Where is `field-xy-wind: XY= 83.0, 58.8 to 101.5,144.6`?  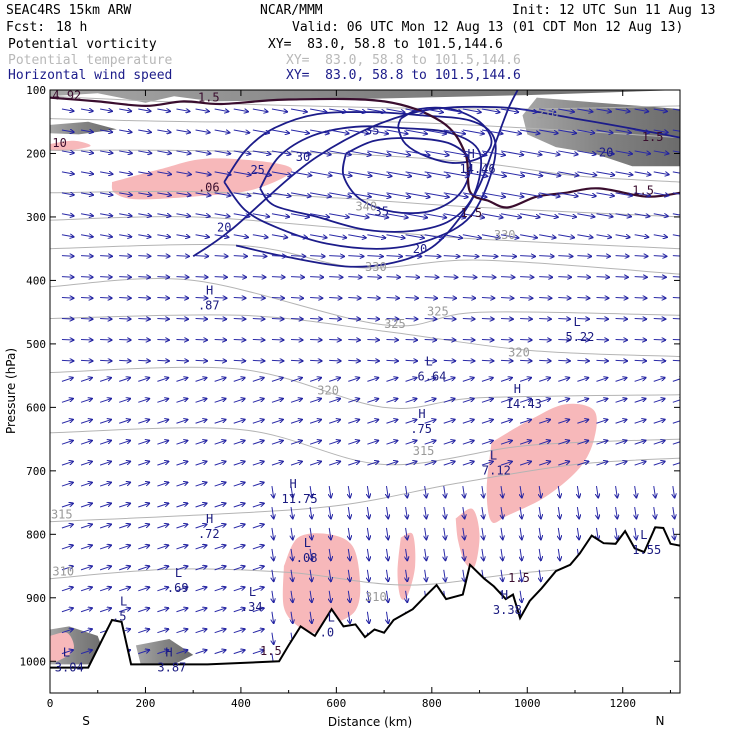 field-xy-wind: XY= 83.0, 58.8 to 101.5,144.6 is located at coordinates (403, 75).